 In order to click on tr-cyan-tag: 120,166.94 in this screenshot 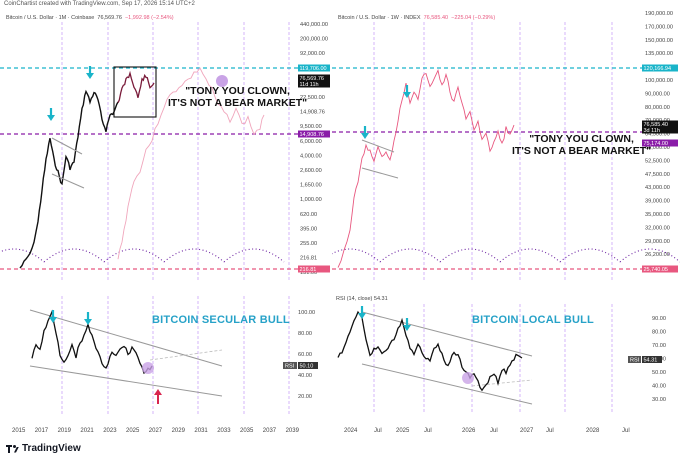, I will do `click(658, 69)`.